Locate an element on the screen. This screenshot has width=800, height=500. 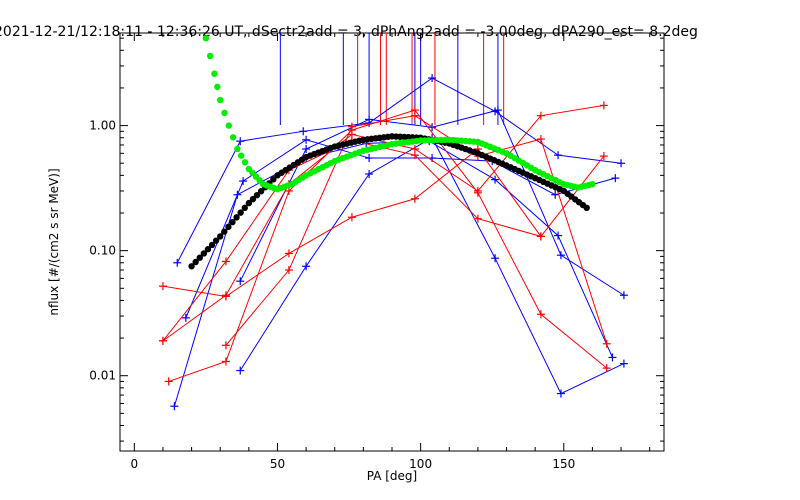
x-tick-label-0: 0 is located at coordinates (134, 464).